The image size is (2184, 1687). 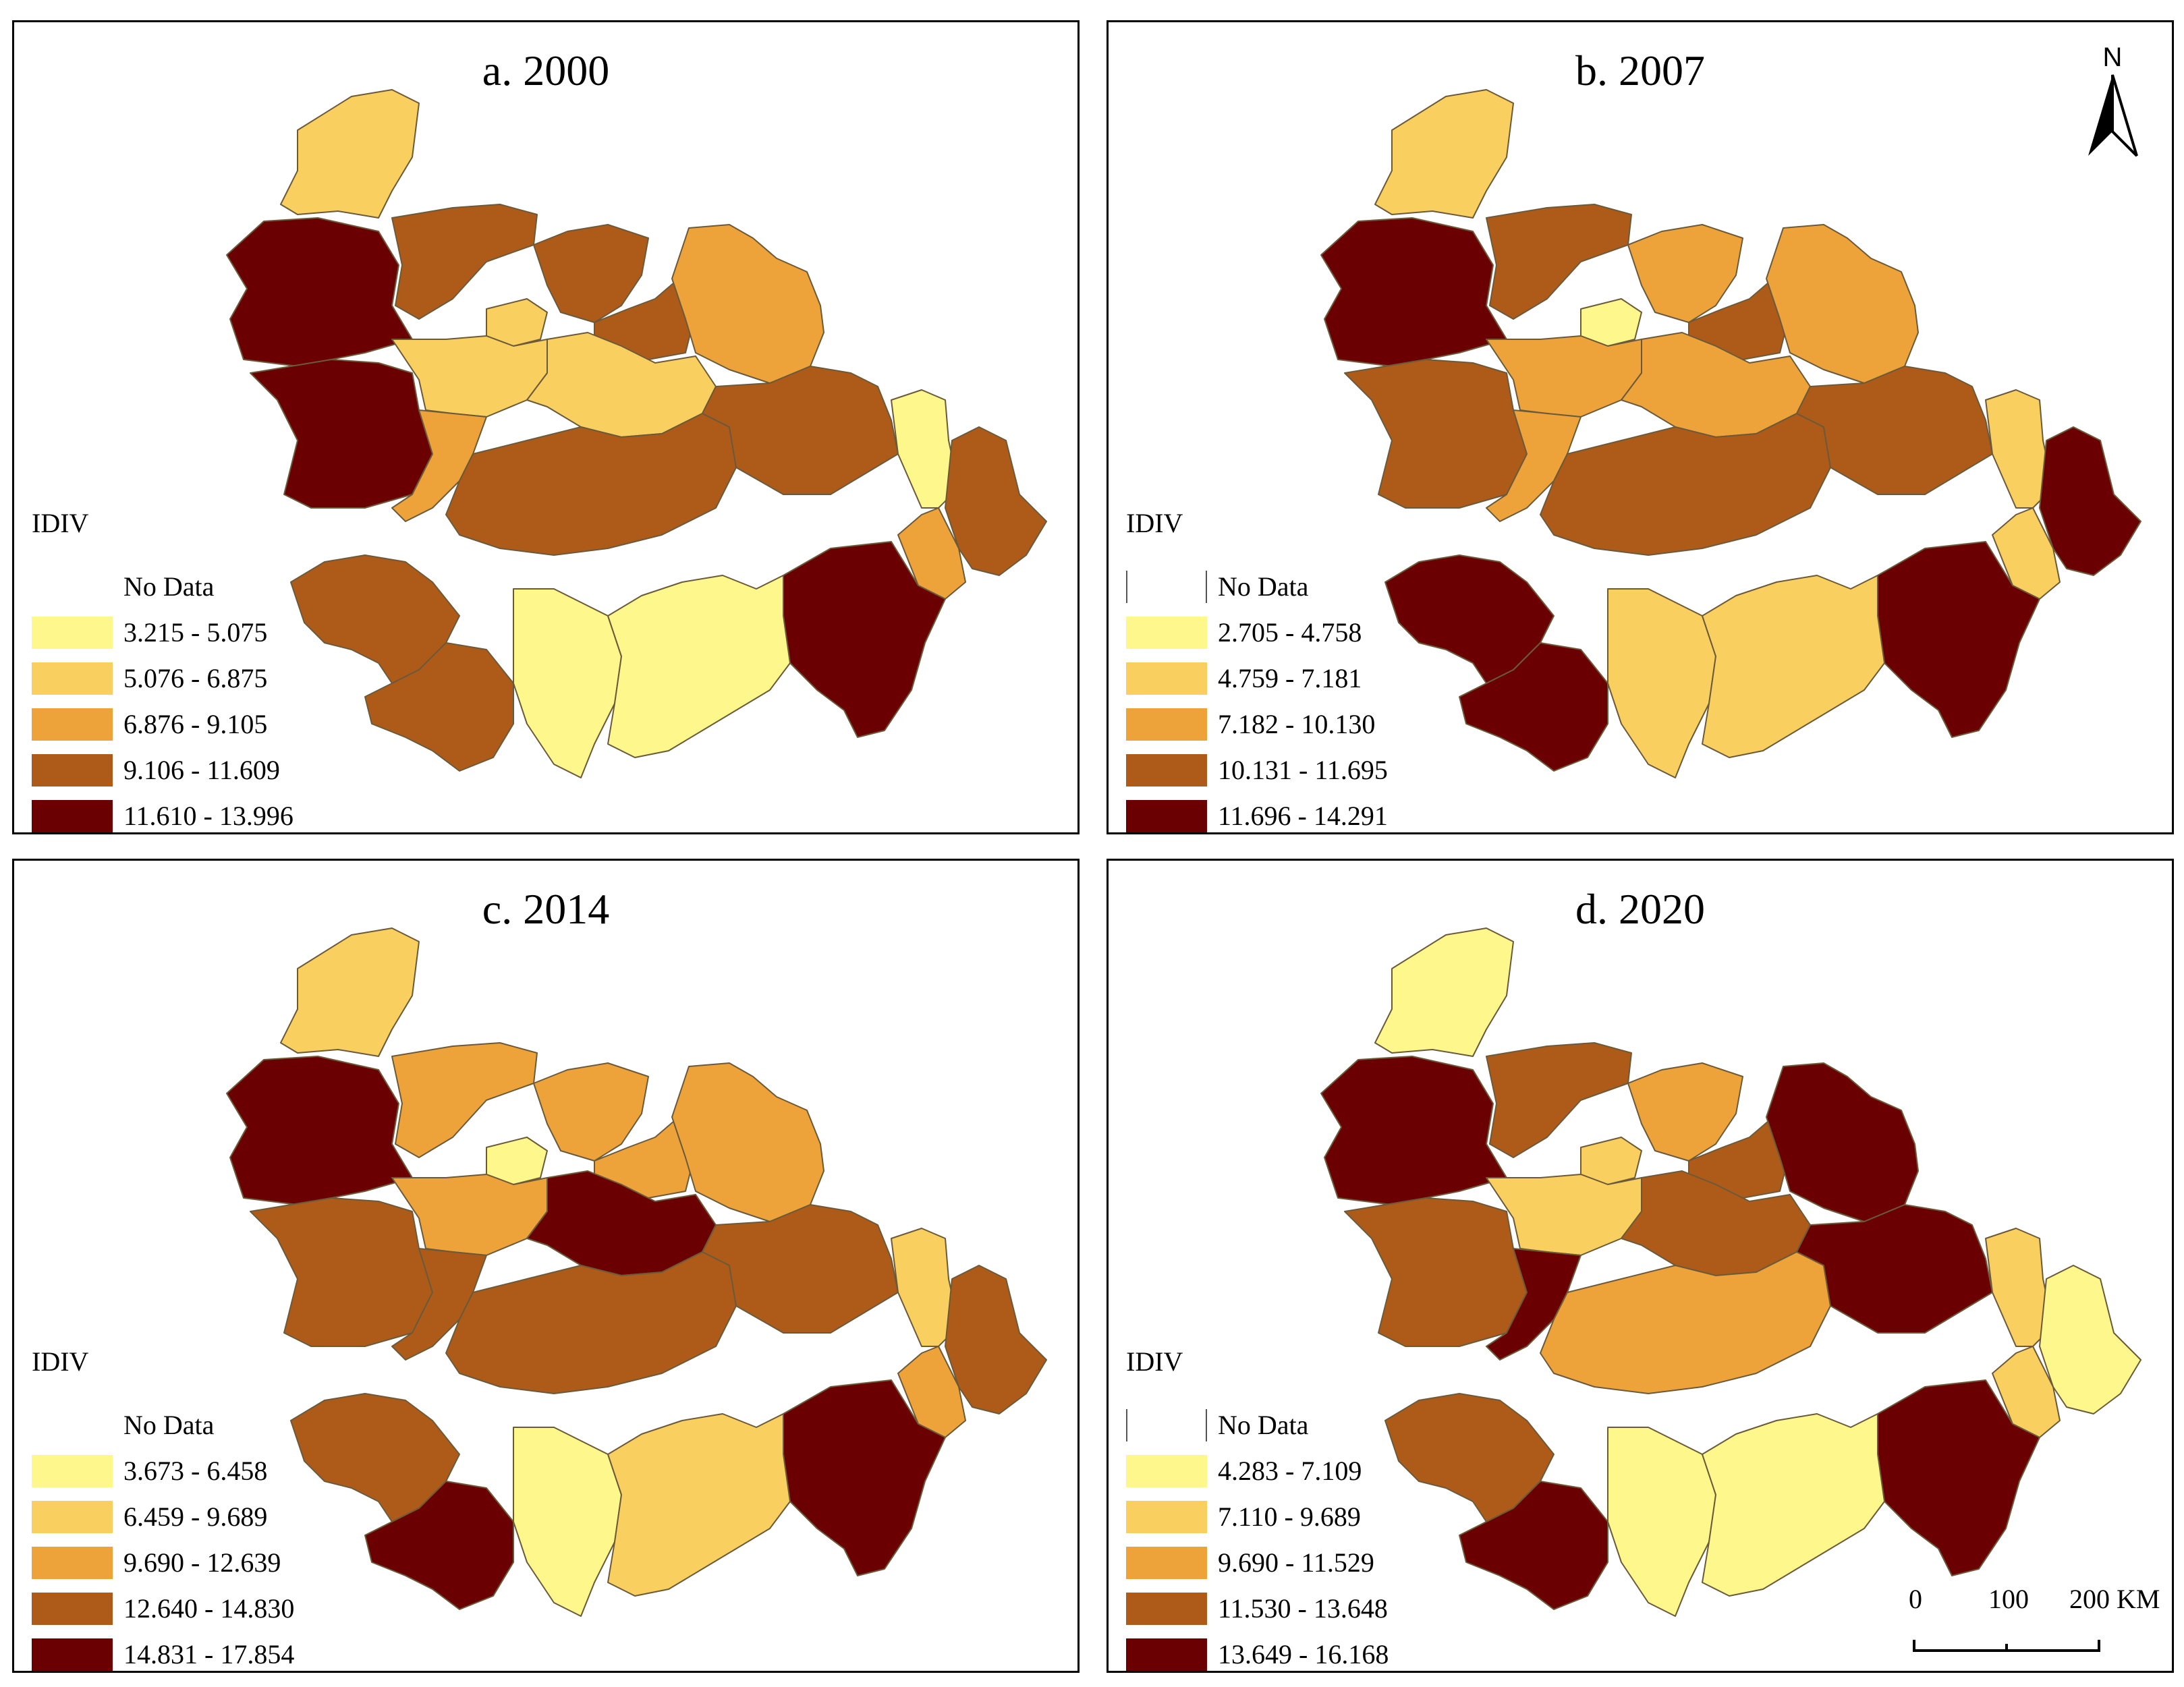 I want to click on region-center, so click(x=1685, y=484).